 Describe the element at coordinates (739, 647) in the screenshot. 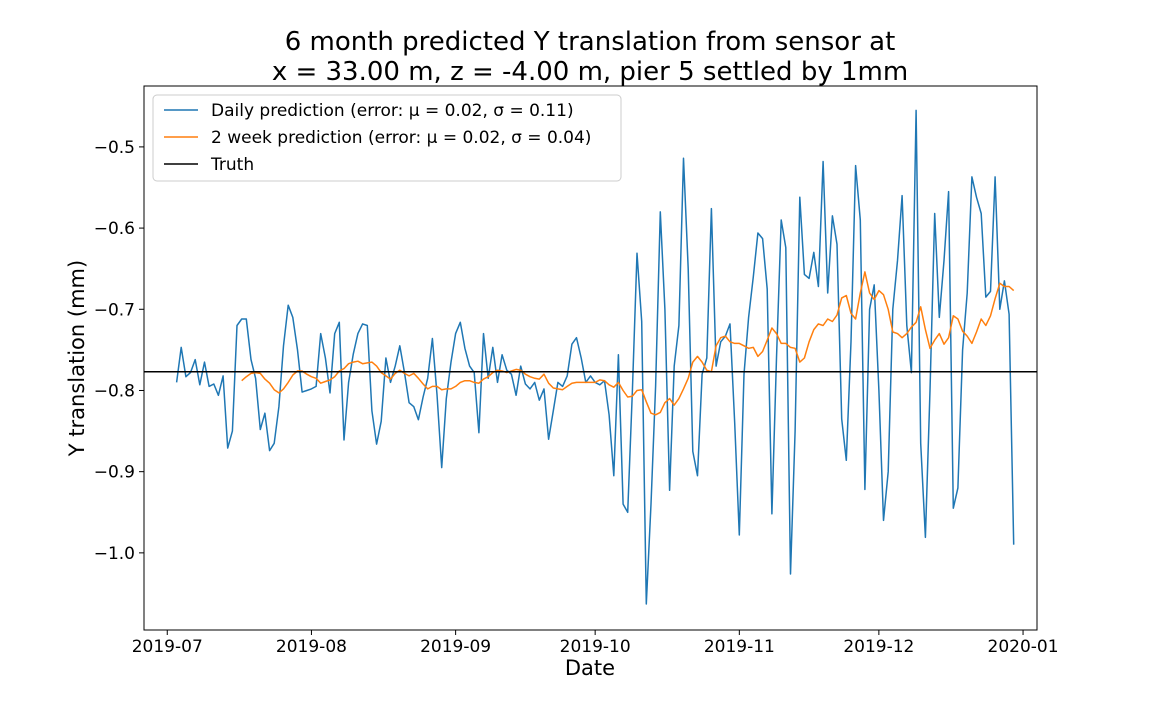

I see `x-tick-label: 2019-11` at that location.